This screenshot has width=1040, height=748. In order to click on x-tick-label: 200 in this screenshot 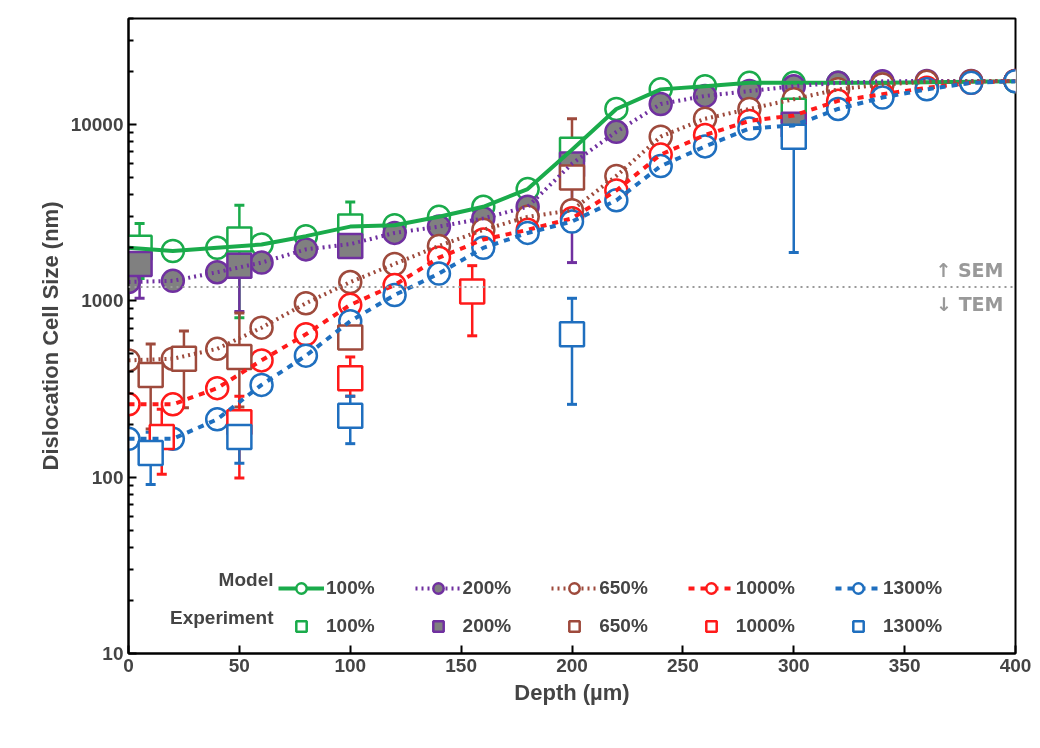, I will do `click(572, 665)`.